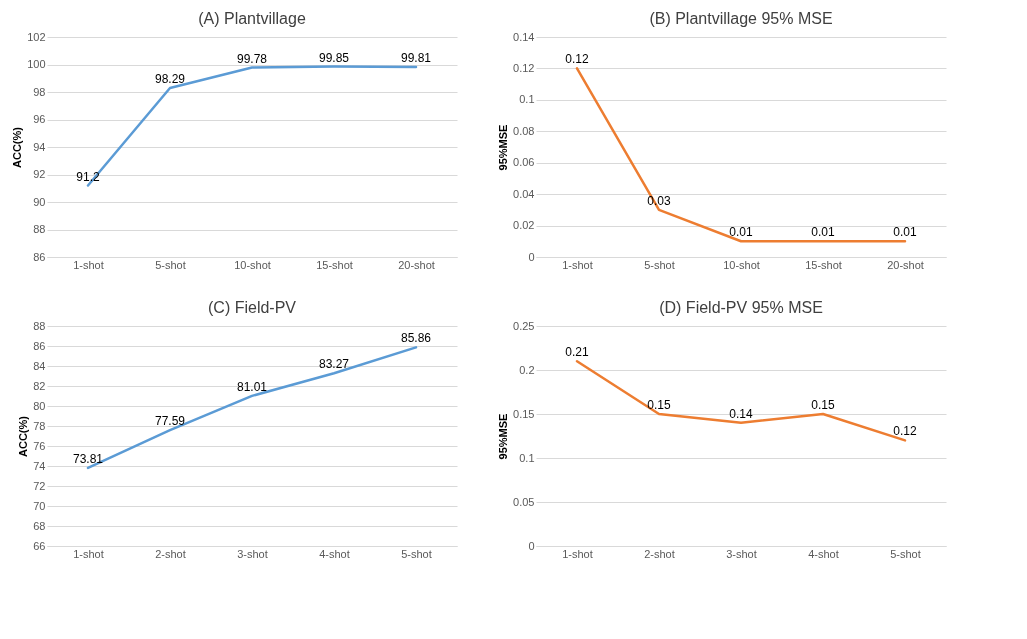 Image resolution: width=1027 pixels, height=639 pixels. What do you see at coordinates (524, 193) in the screenshot?
I see `y-tick-label: 0.04` at bounding box center [524, 193].